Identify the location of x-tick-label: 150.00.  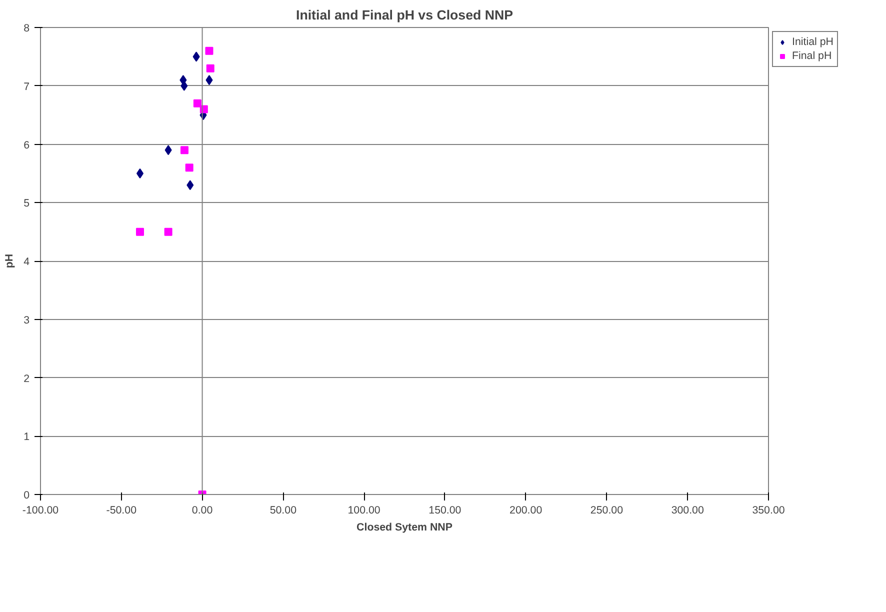
(445, 510).